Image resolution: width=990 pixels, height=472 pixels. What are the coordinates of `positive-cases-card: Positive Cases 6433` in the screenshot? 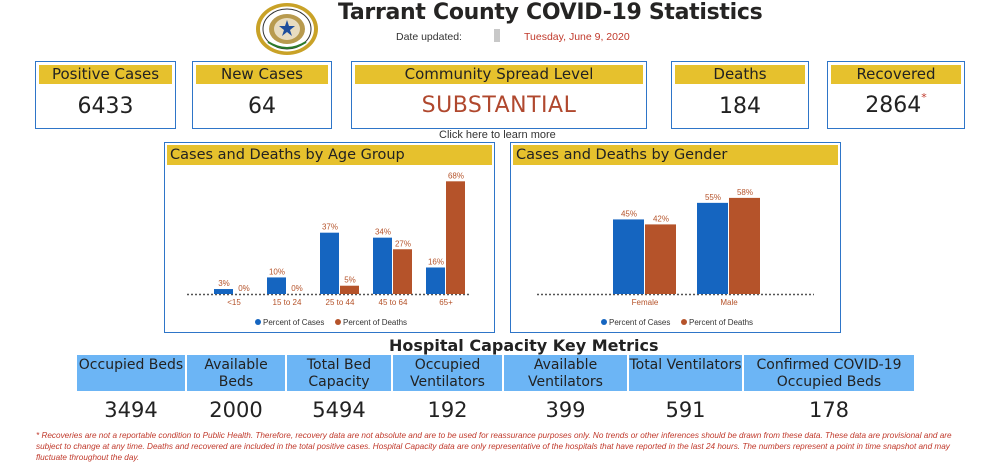 It's located at (105, 95).